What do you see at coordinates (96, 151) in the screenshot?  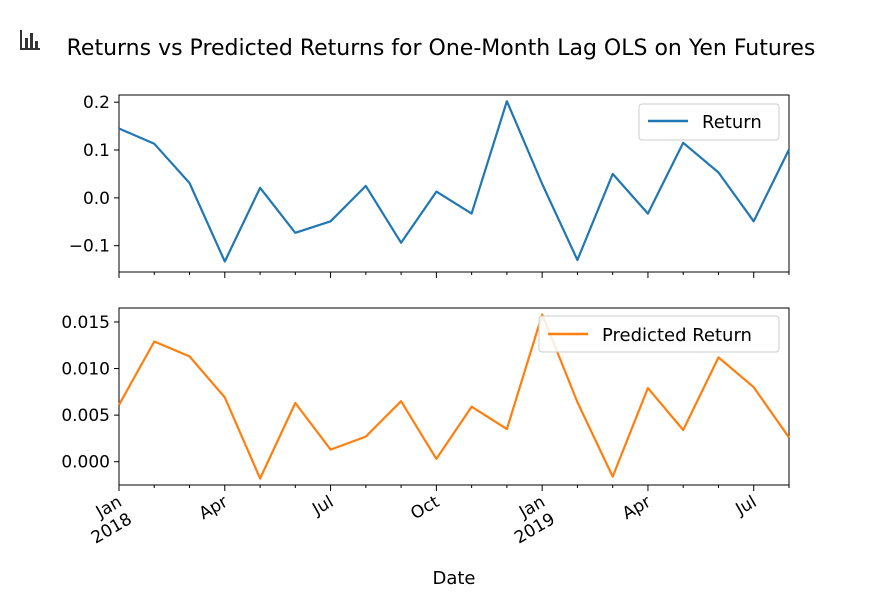 I see `returns-y-tick-label: 0.1` at bounding box center [96, 151].